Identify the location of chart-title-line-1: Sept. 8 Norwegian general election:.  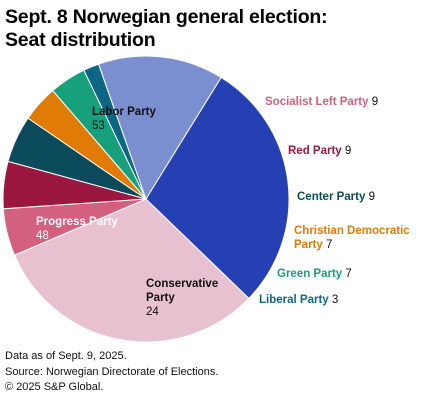
(166, 17).